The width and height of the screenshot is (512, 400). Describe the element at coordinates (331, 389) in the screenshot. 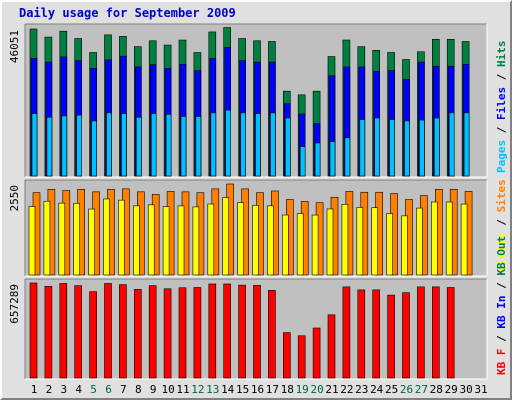

I see `x-tick-label: 21` at that location.